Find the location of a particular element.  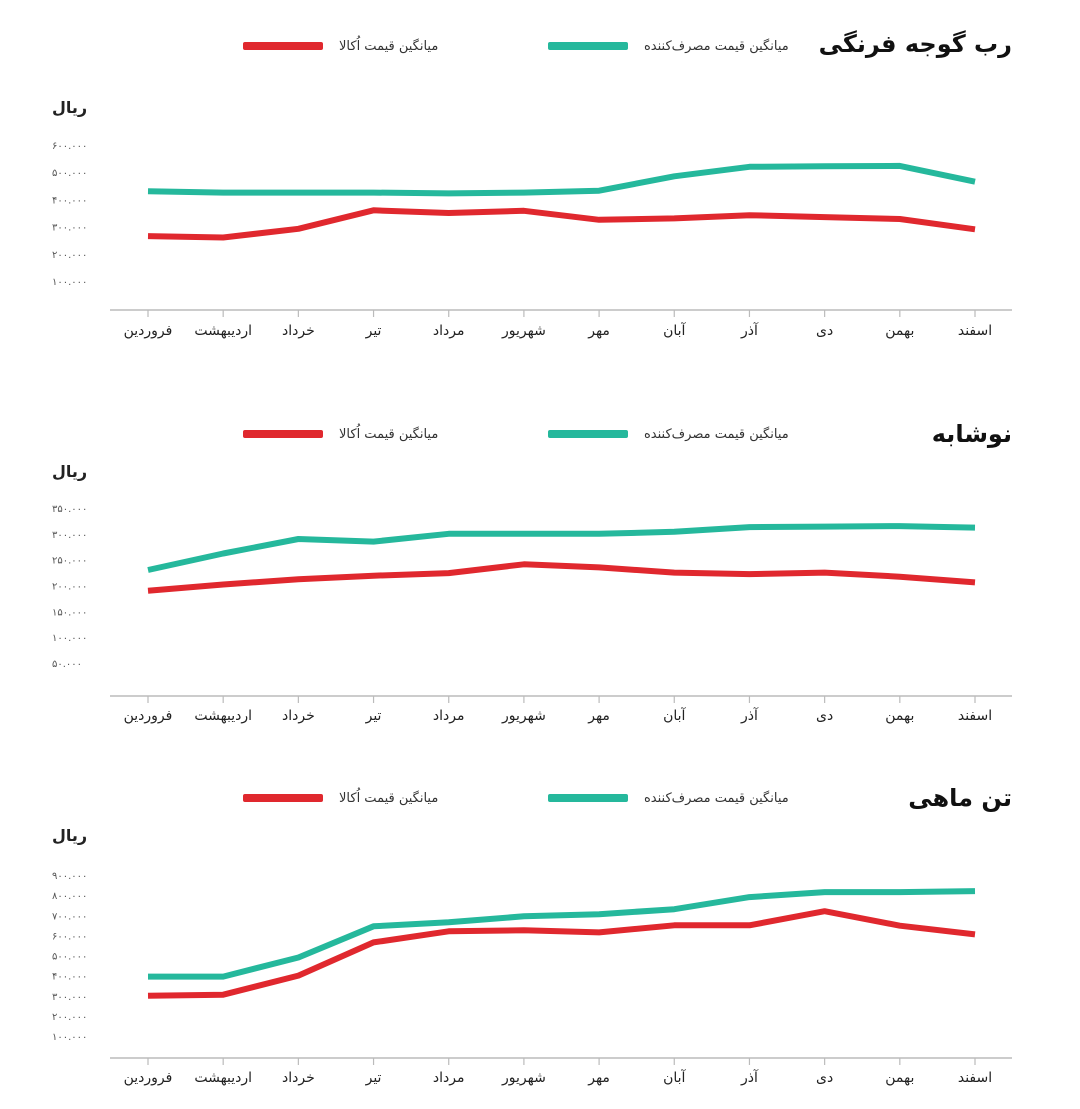

y-tick-label: ۵۰.۰۰۰ is located at coordinates (67, 664).